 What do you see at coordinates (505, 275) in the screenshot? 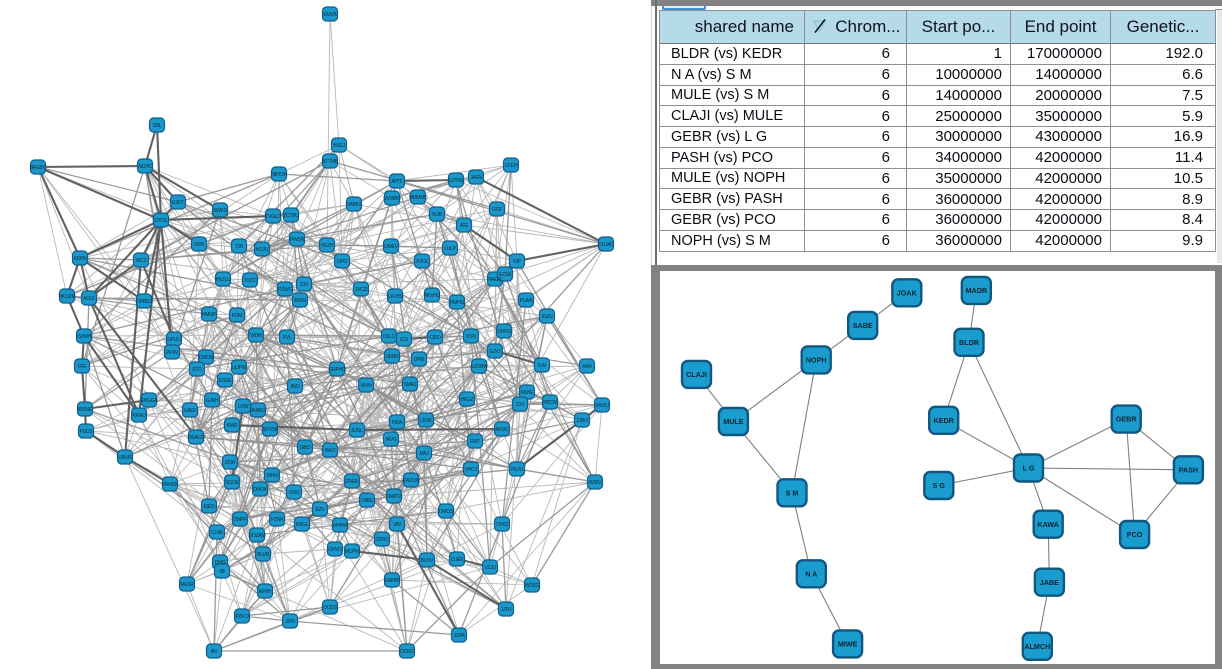
I see `svg-text: EZSA` at bounding box center [505, 275].